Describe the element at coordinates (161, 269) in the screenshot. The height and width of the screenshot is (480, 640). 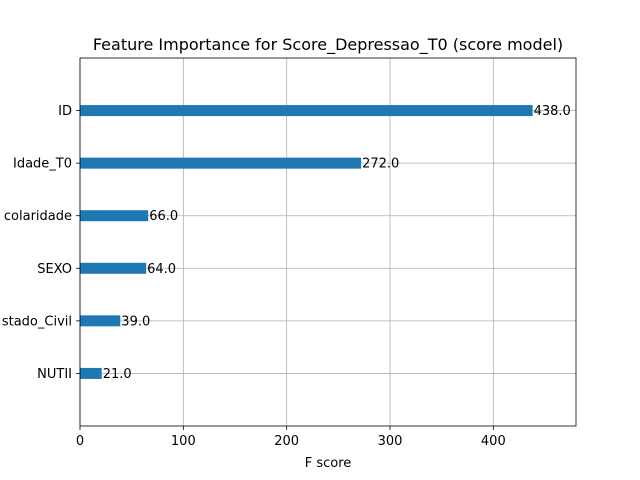
I see `value-label-3: 64.0` at that location.